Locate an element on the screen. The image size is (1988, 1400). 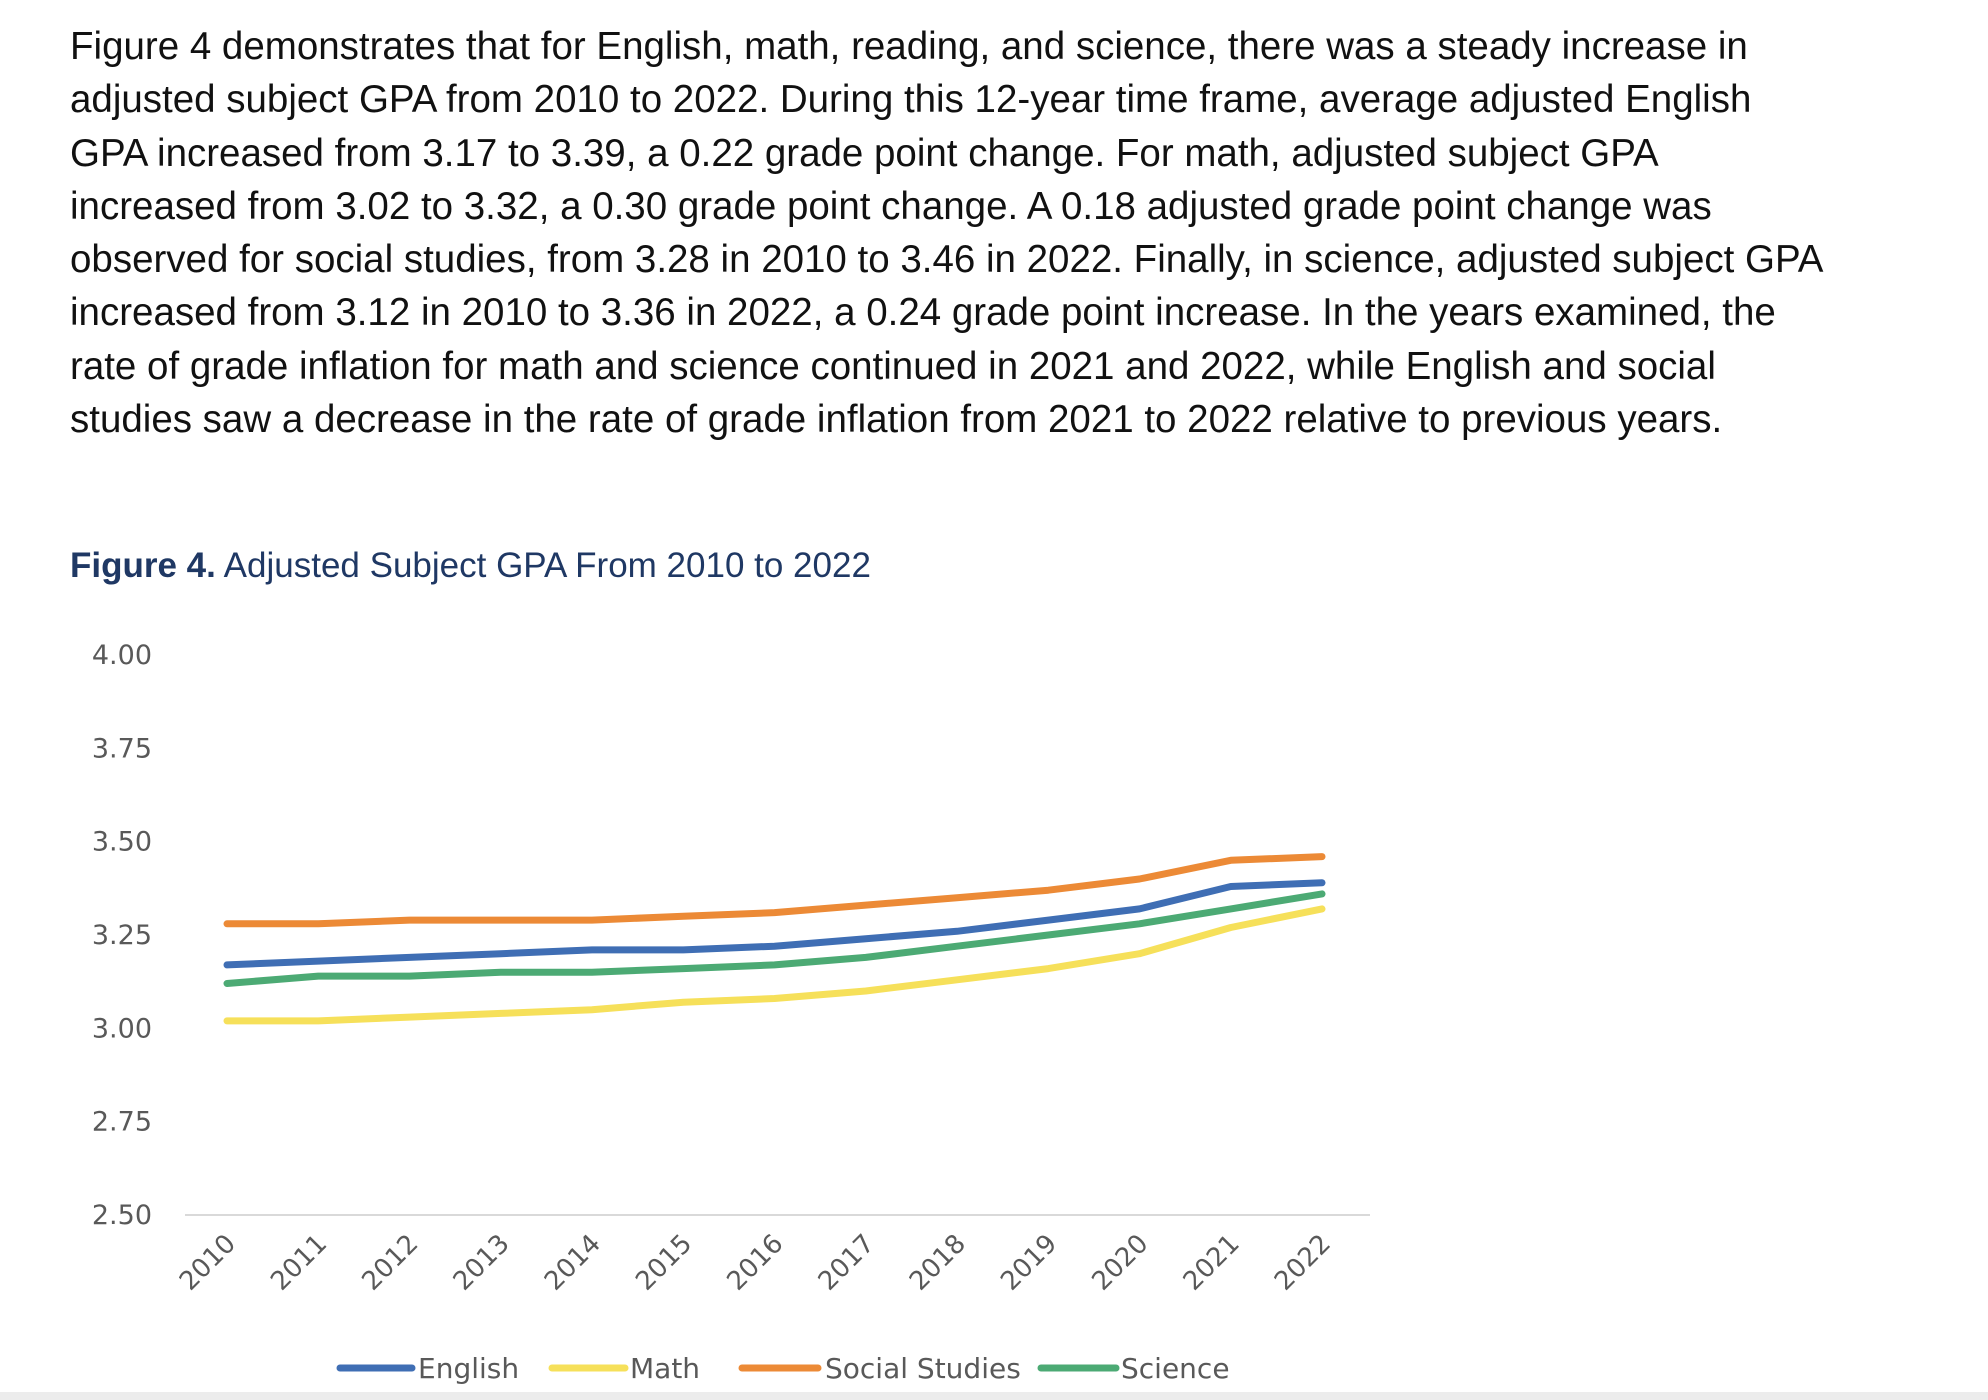
x-tick-label: 2020 is located at coordinates (1120, 1263).